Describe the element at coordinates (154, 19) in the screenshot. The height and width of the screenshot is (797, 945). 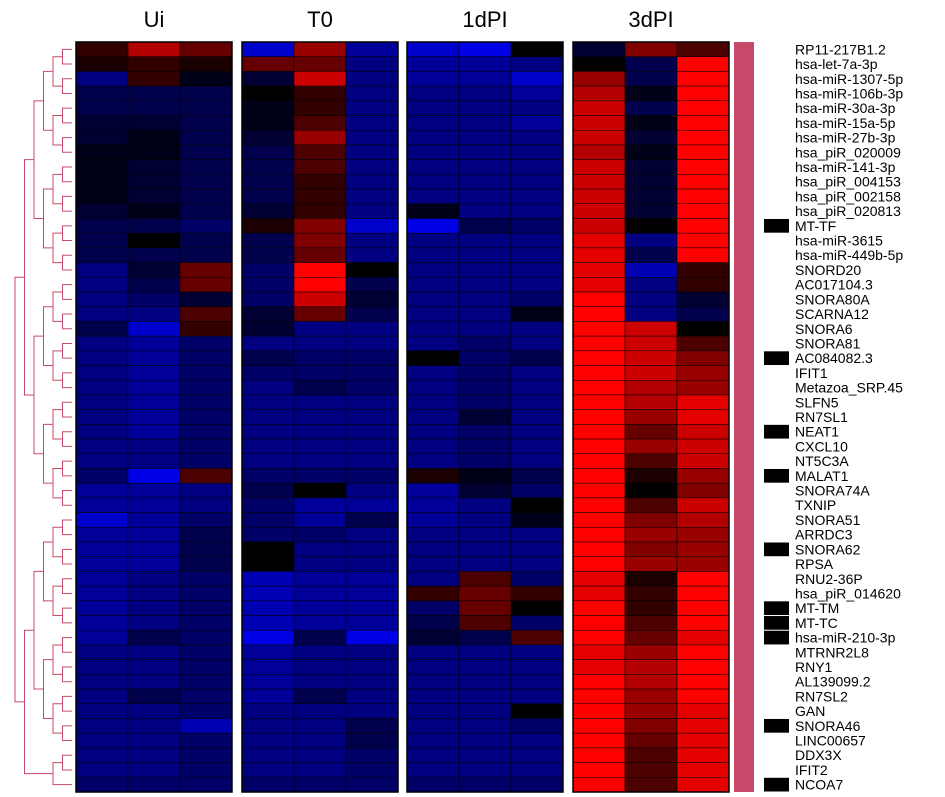
I see `group-title: Ui` at that location.